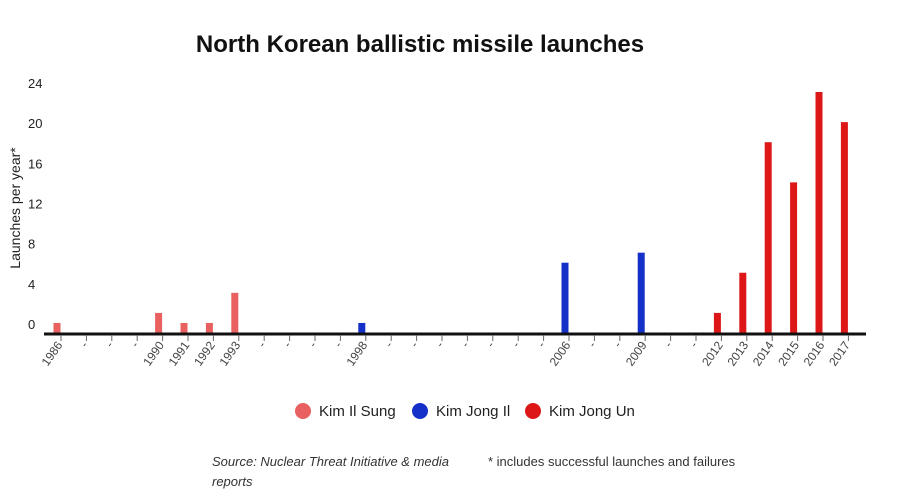 The width and height of the screenshot is (900, 500). I want to click on y-tick-label: 0, so click(31, 324).